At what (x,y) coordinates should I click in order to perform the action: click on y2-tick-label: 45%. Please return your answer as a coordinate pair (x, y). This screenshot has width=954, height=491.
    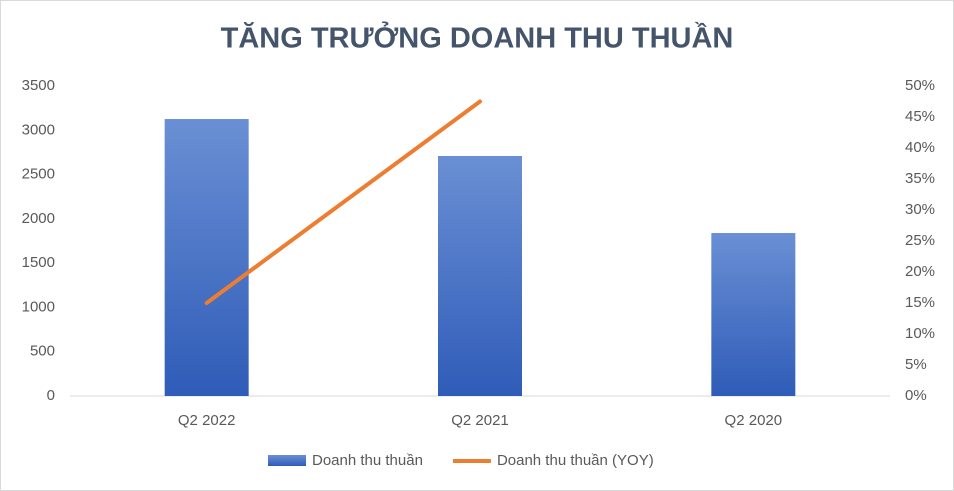
    Looking at the image, I should click on (920, 116).